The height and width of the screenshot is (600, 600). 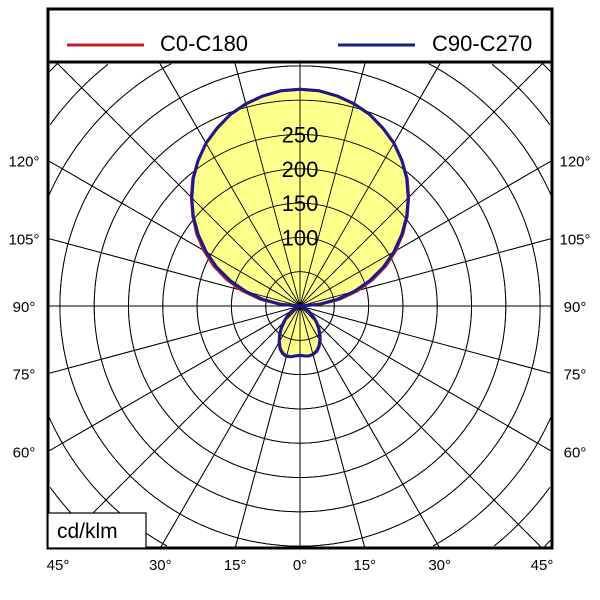 I want to click on left-angle-label: 60°, so click(x=24, y=453).